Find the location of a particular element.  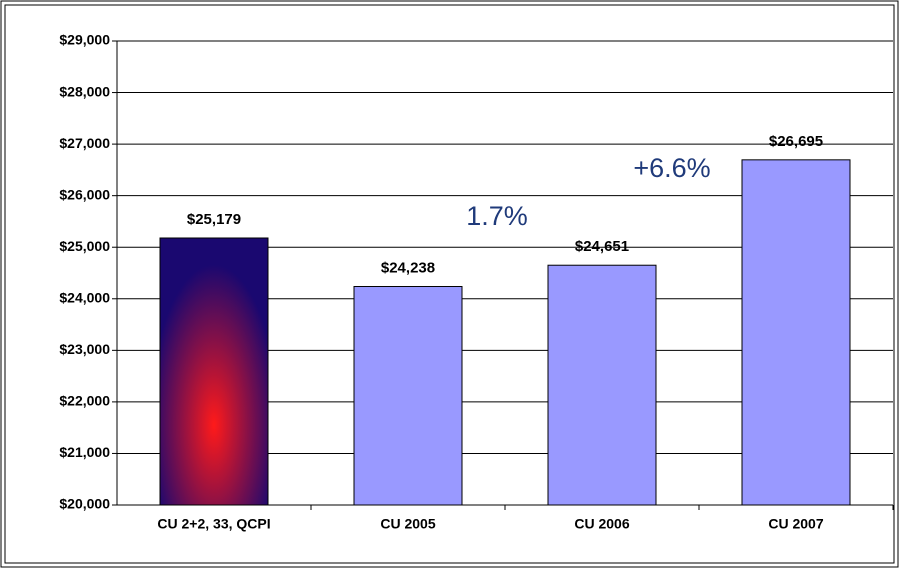

x-tick-label: CU 2006 is located at coordinates (601, 524).